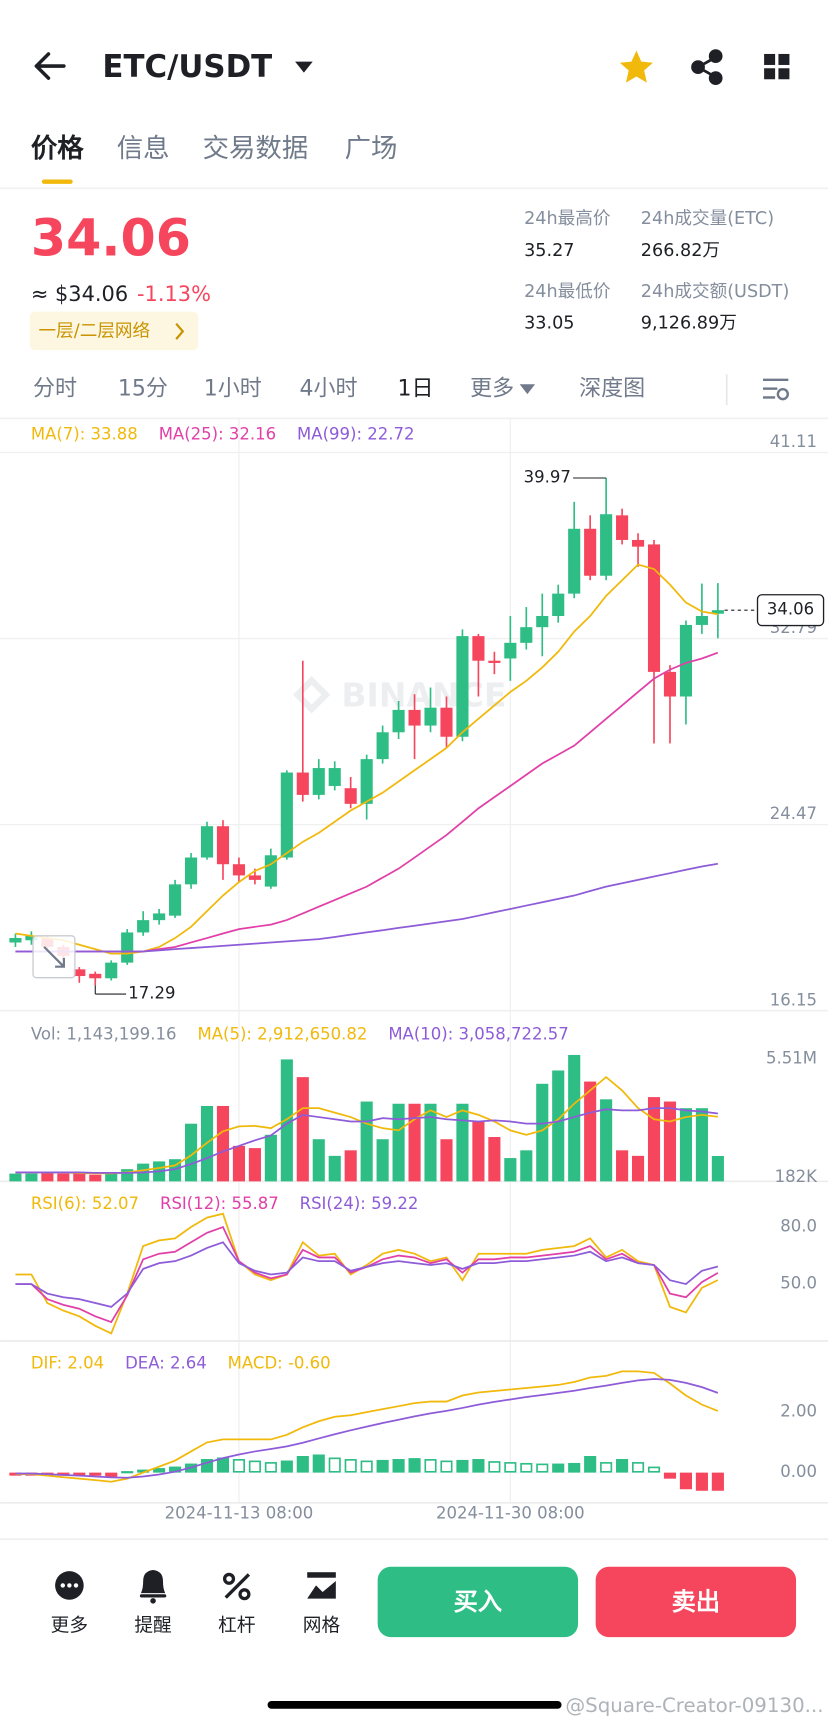 Image resolution: width=828 pixels, height=1728 pixels. Describe the element at coordinates (217, 433) in the screenshot. I see `legend-item: MA(25): 32.16` at that location.